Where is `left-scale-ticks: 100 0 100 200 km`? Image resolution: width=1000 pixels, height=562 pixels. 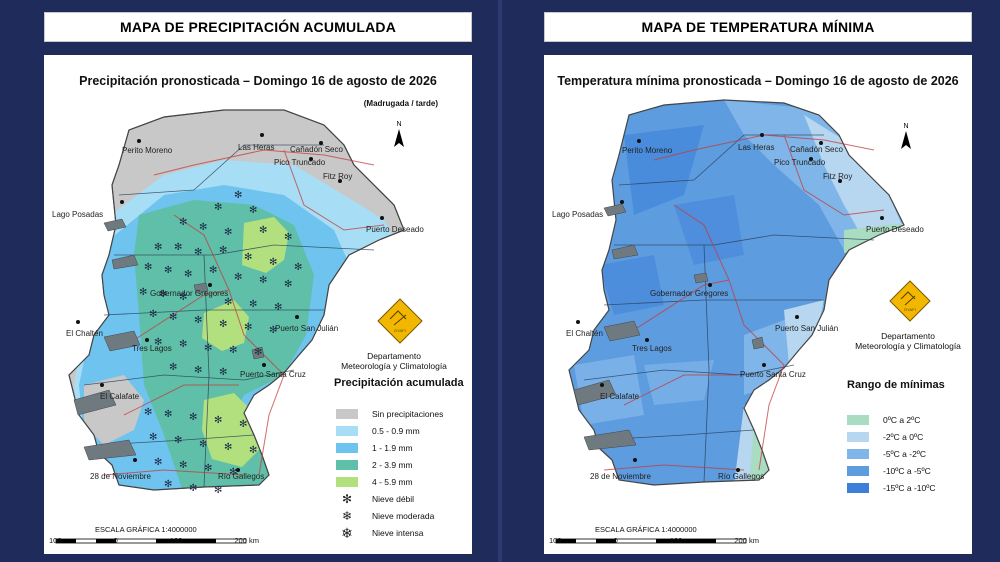
left-scale-ticks: 100 0 100 200 km is located at coordinates (154, 540).